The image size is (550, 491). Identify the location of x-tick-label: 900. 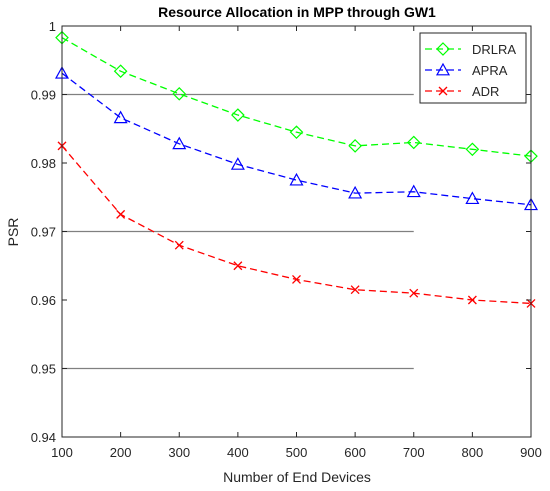
(531, 452).